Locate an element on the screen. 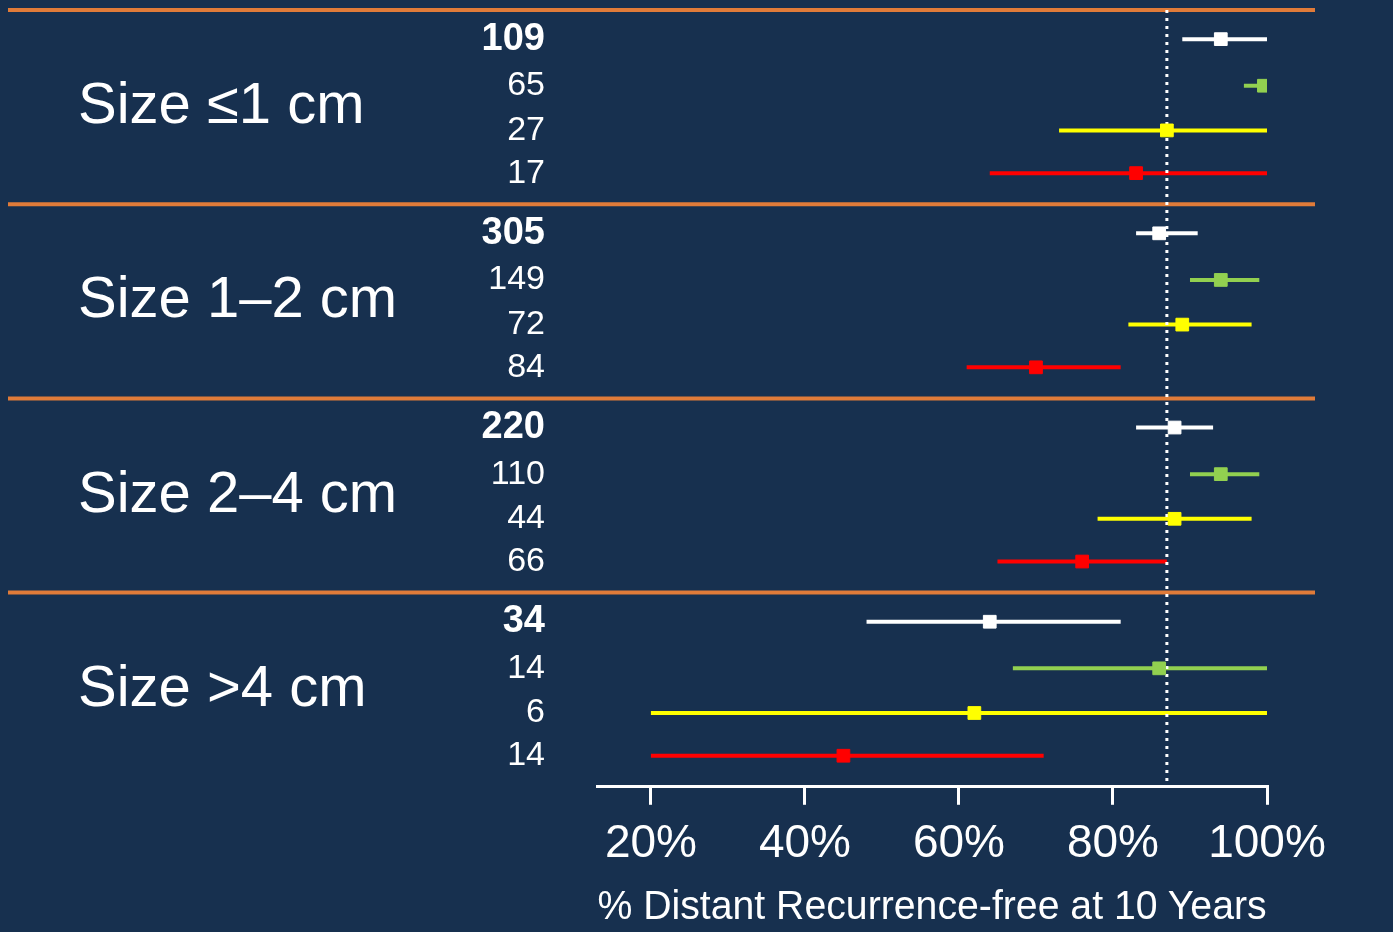  x-tick-label: 40% is located at coordinates (804, 841).